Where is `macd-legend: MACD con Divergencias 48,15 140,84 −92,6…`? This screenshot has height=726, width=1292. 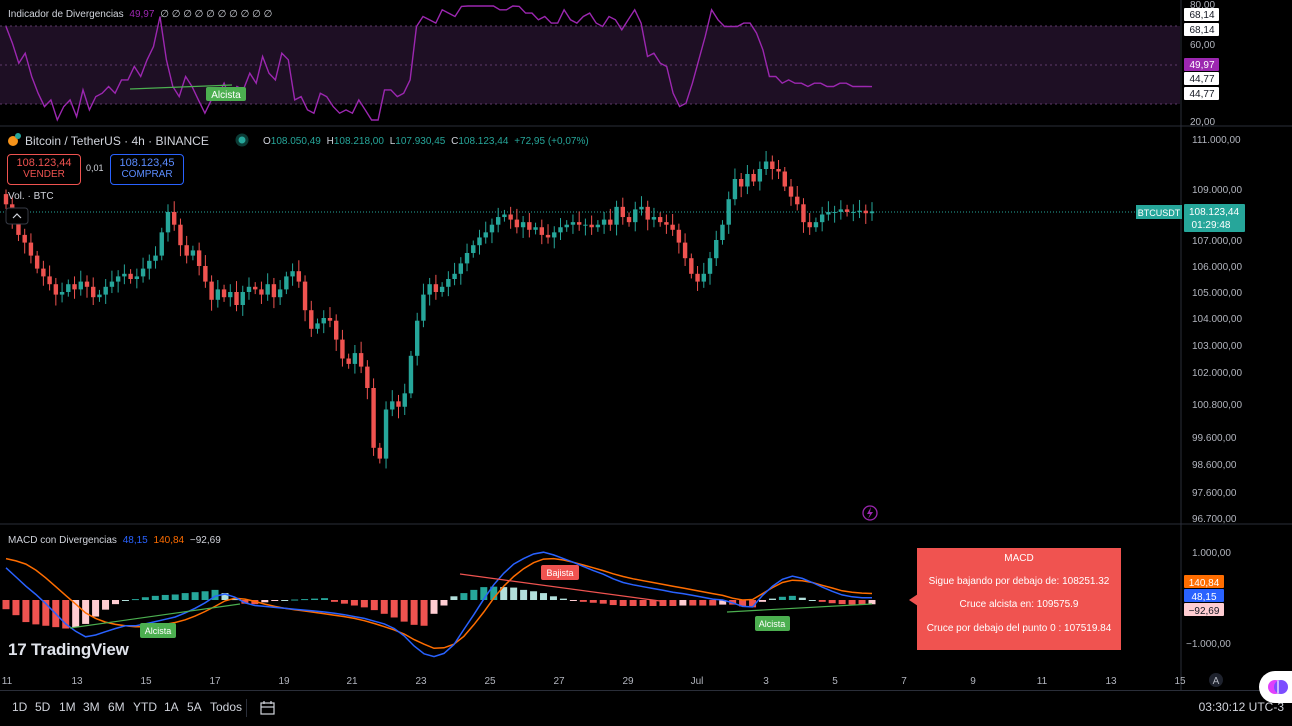 macd-legend: MACD con Divergencias 48,15 140,84 −92,6… is located at coordinates (114, 540).